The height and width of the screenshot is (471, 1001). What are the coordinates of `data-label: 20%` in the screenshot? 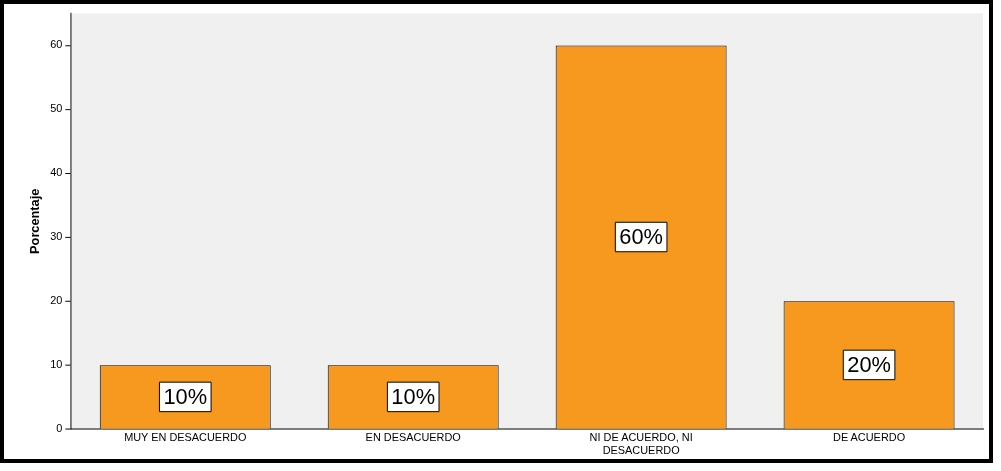 It's located at (869, 364).